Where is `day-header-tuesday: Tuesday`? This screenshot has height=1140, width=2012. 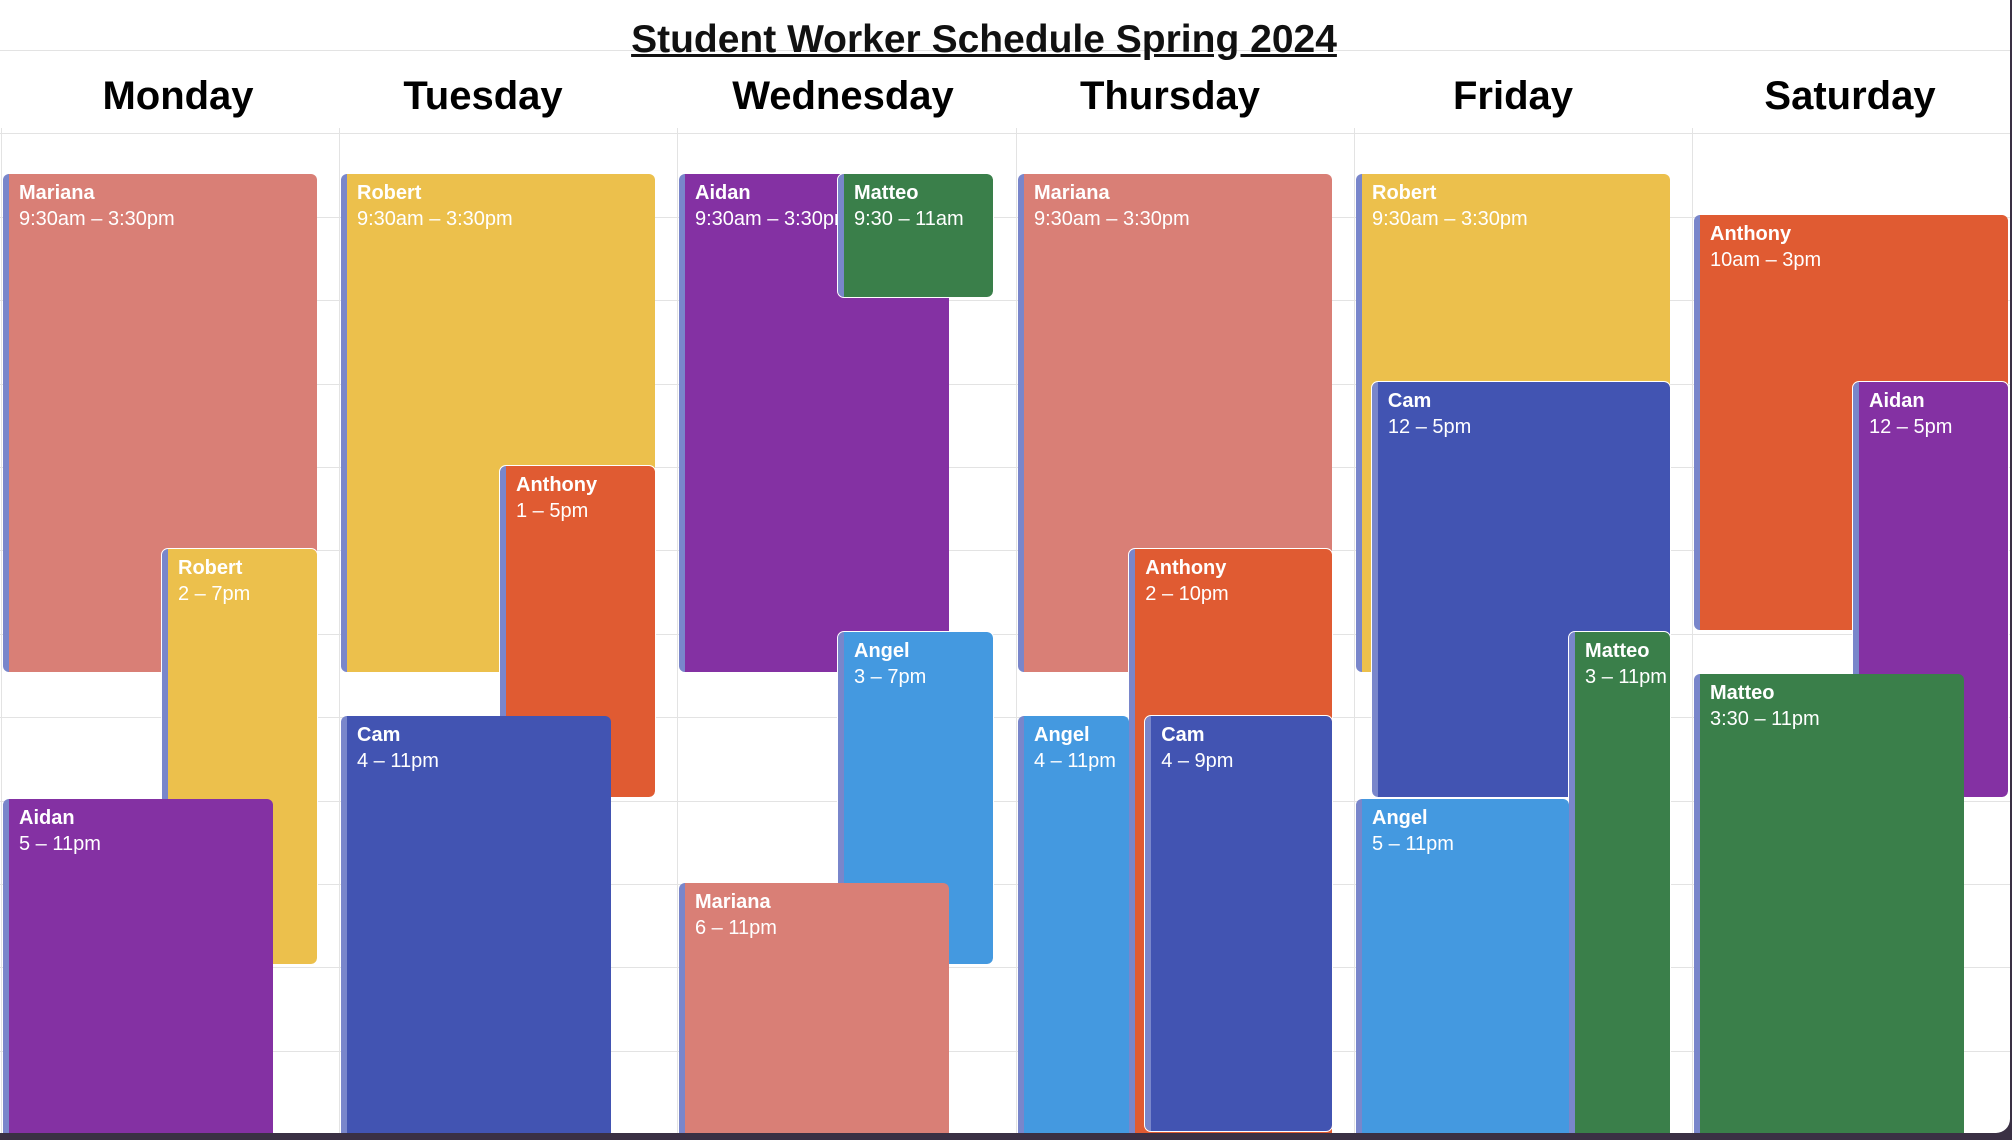 day-header-tuesday: Tuesday is located at coordinates (483, 96).